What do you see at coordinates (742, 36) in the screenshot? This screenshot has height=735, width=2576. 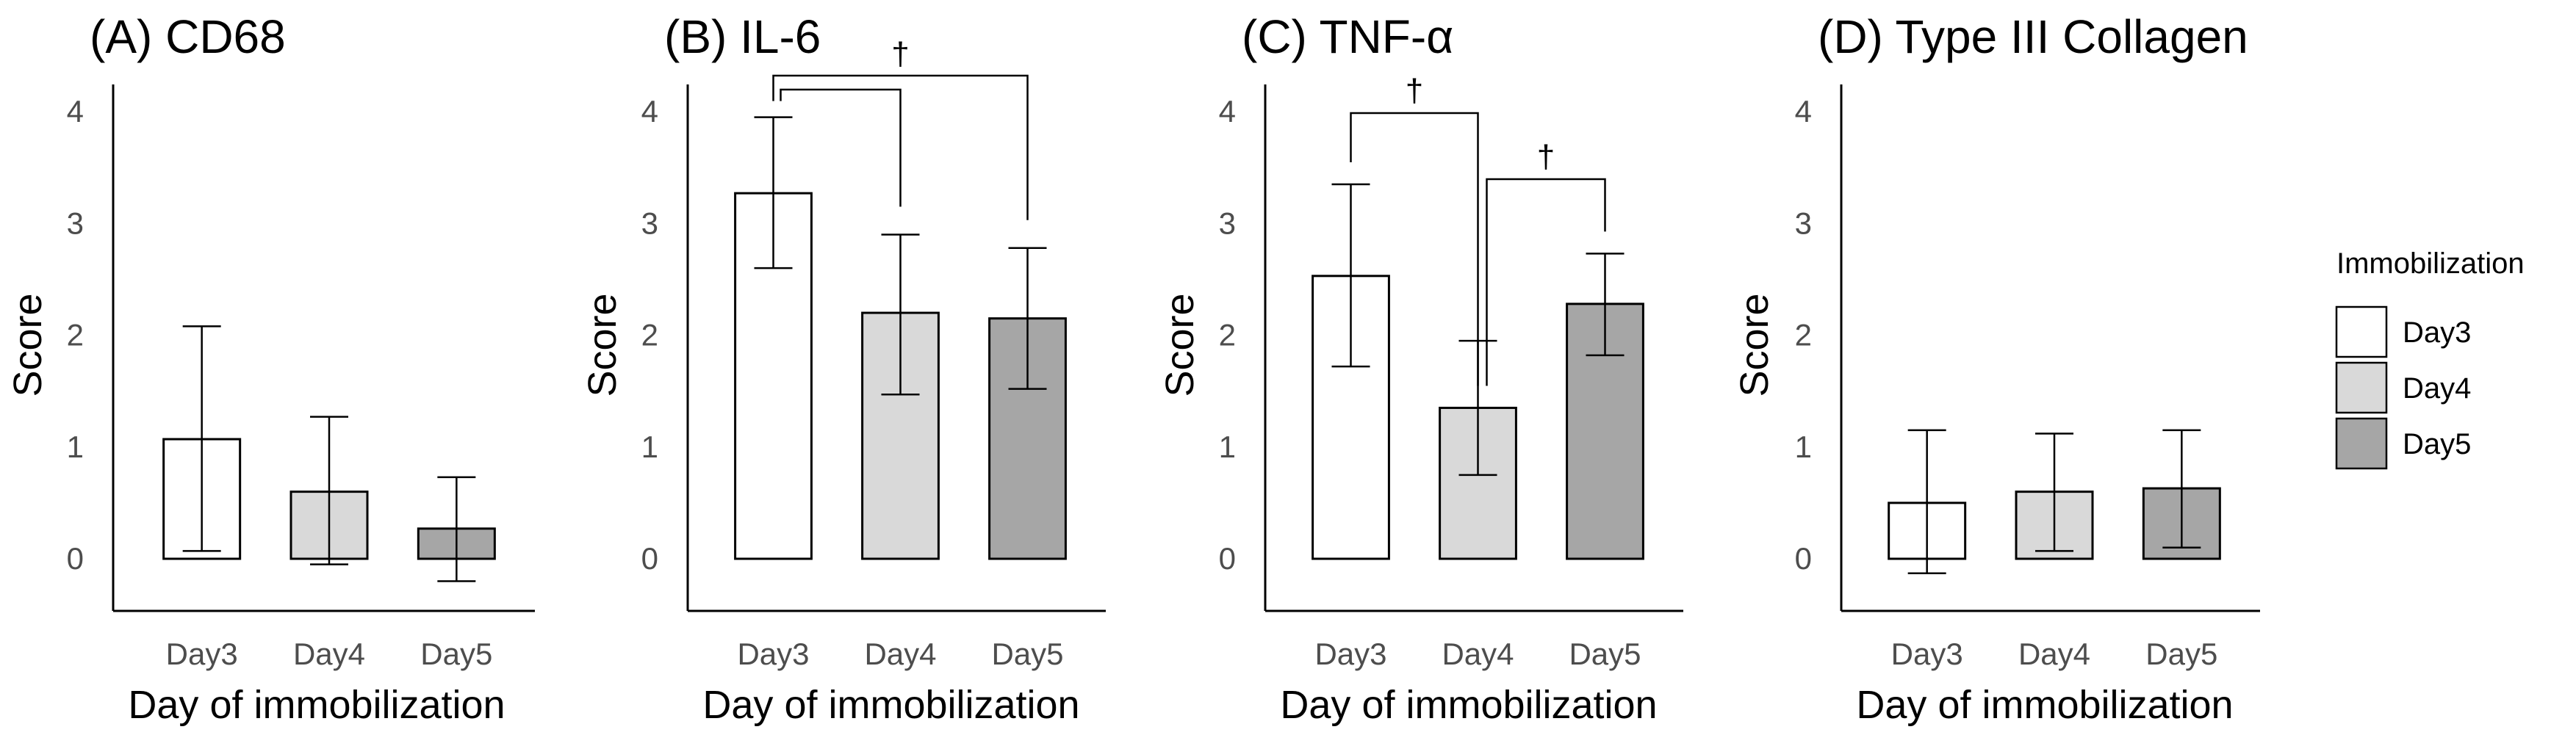 I see `panel-title: (B) IL-6` at bounding box center [742, 36].